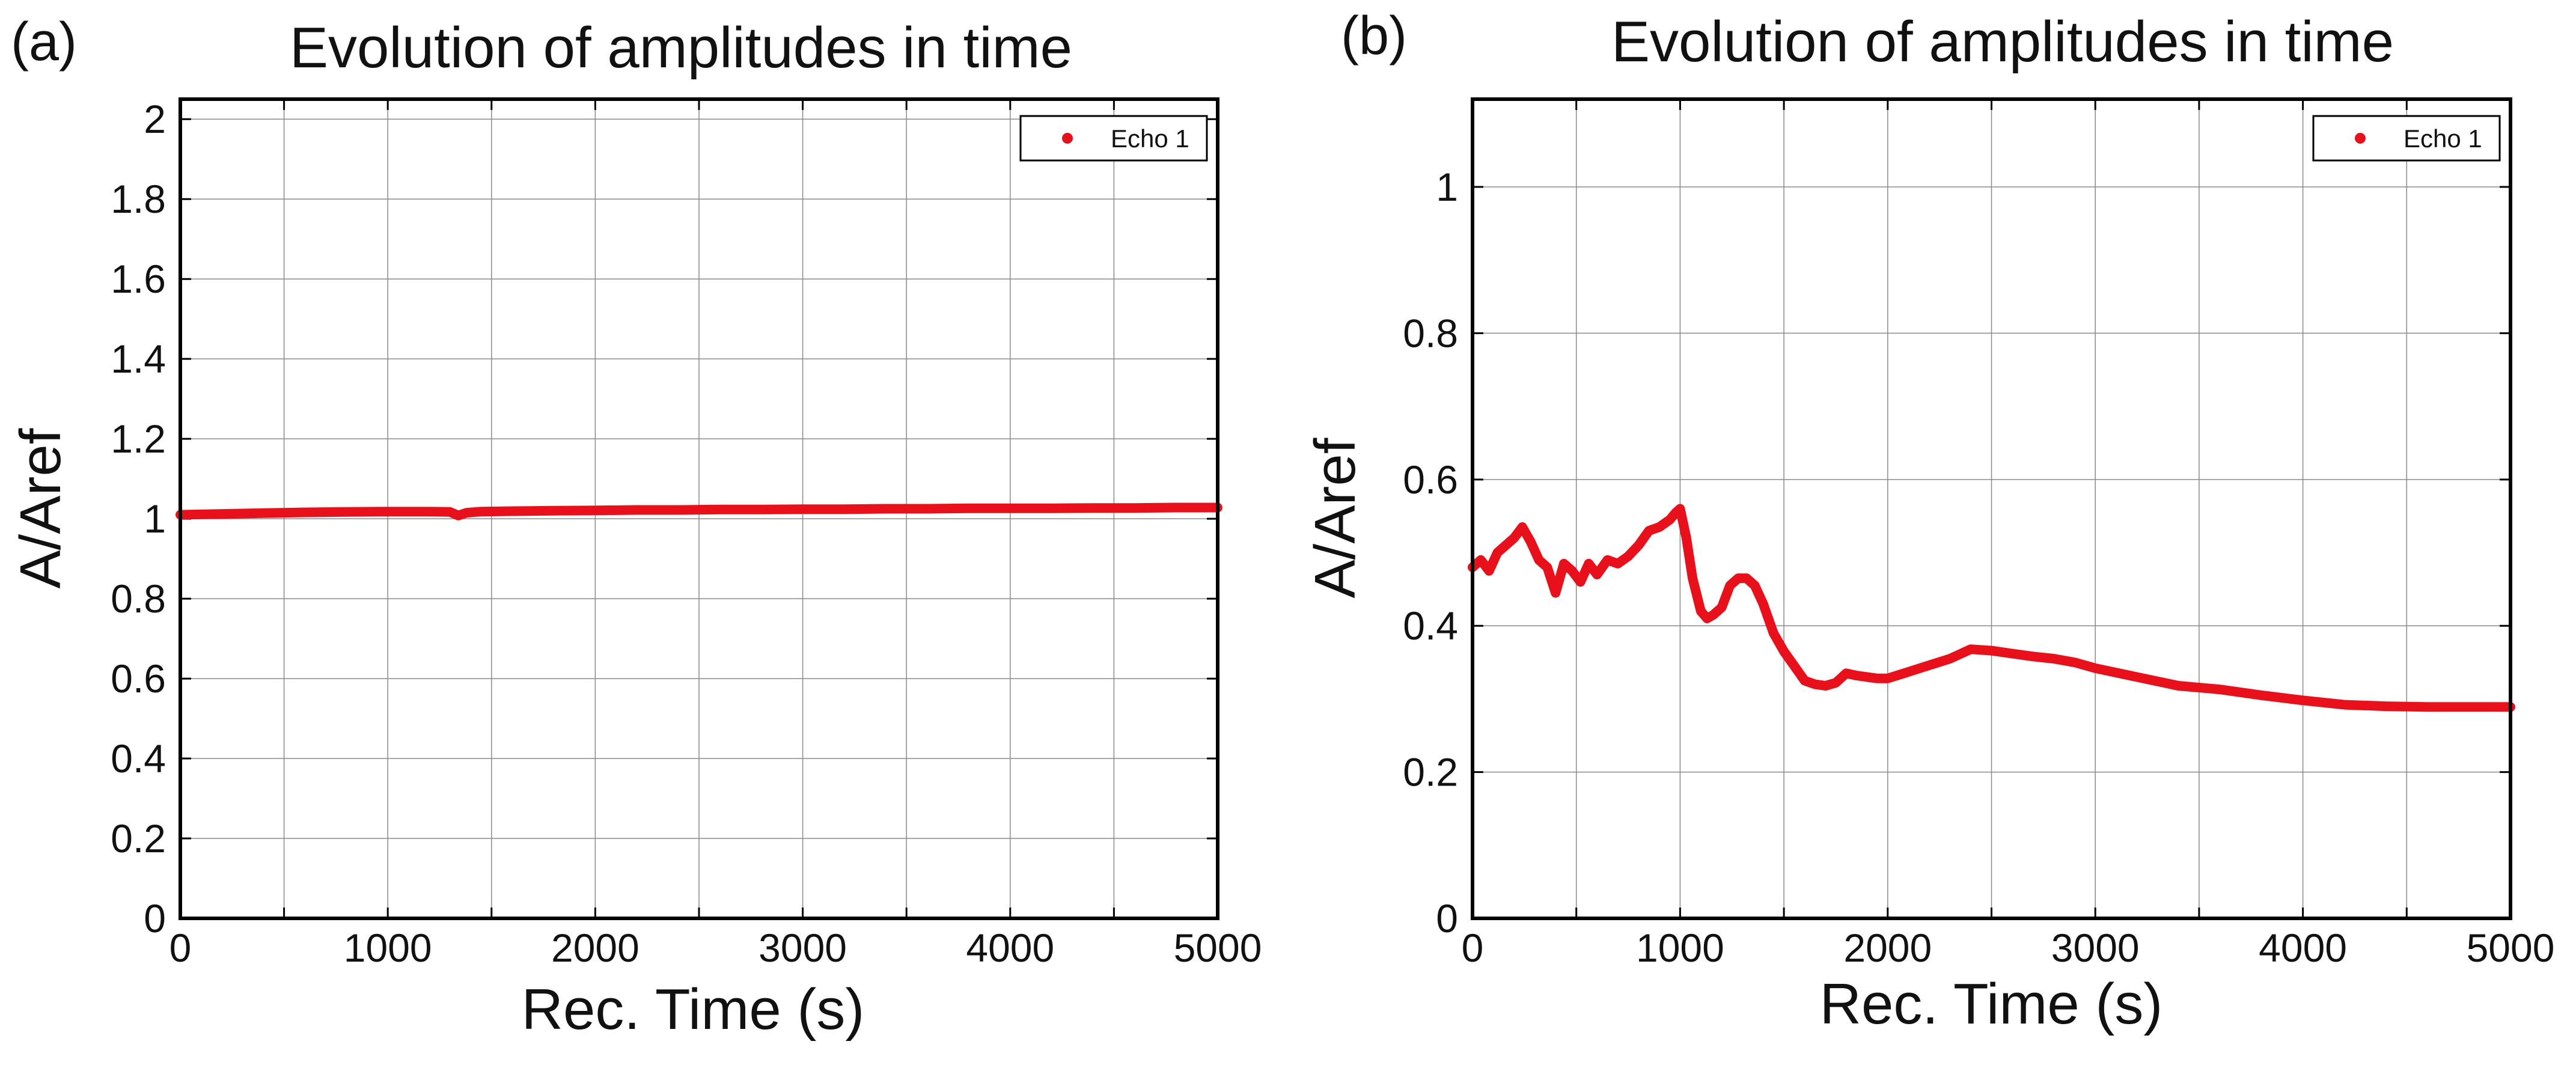  I want to click on y-tick-label: 0.6, so click(138, 679).